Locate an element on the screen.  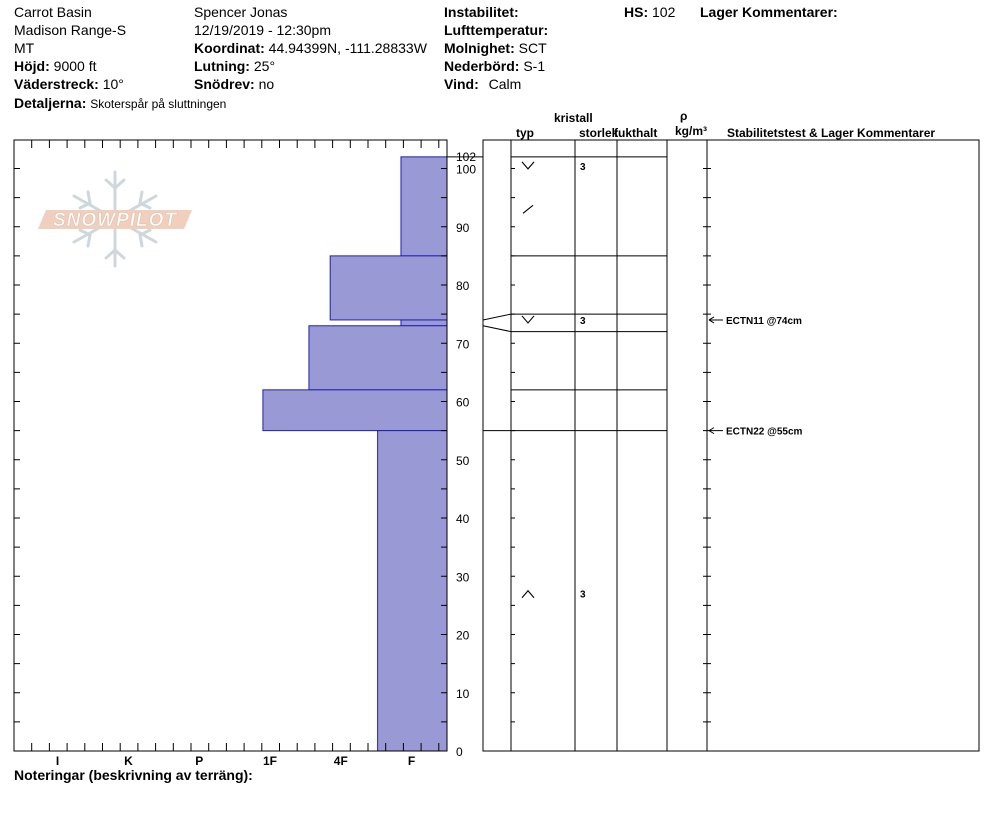
wind-value: Calm is located at coordinates (505, 84).